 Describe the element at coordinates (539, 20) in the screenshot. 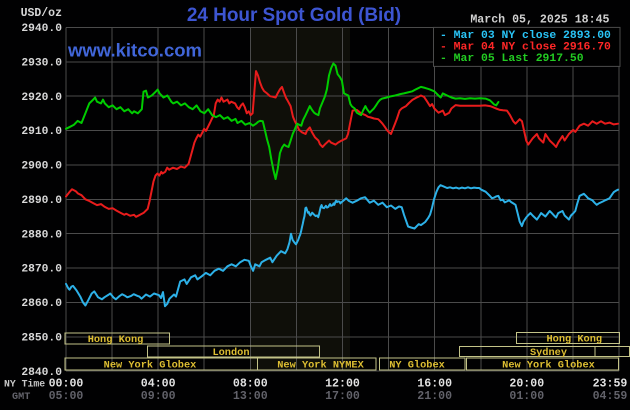

I see `svg-text: March 05, 2025 18:45` at that location.